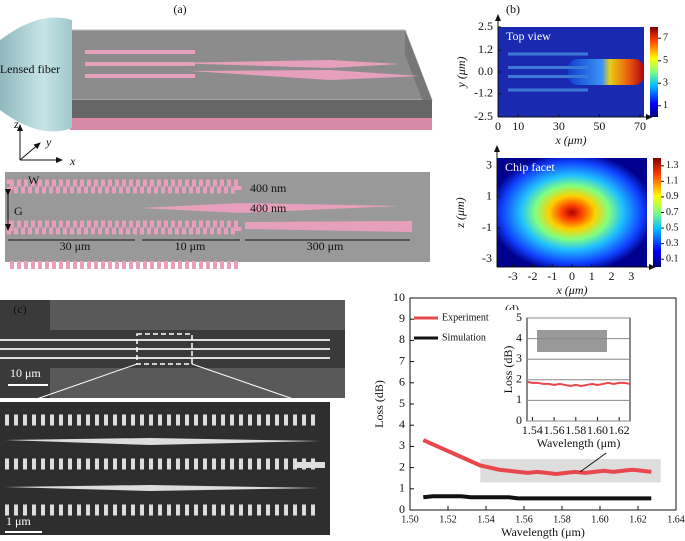 The image size is (685, 541). What do you see at coordinates (485, 49) in the screenshot?
I see `y-tick-label: 1.2` at bounding box center [485, 49].